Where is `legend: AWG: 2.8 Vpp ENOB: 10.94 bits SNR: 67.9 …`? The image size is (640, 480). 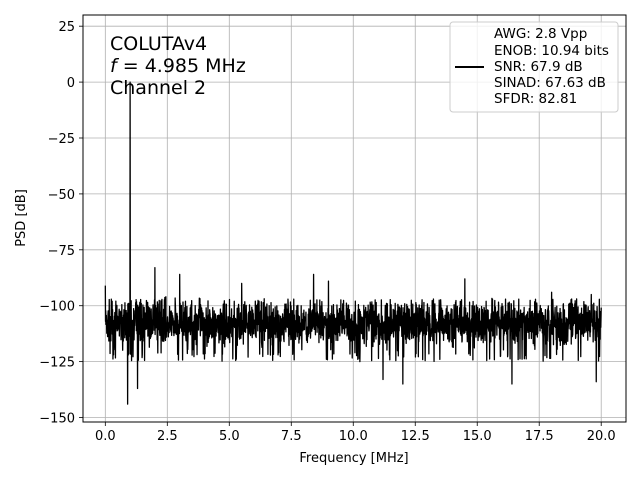 legend: AWG: 2.8 Vpp ENOB: 10.94 bits SNR: 67.9 … is located at coordinates (534, 67).